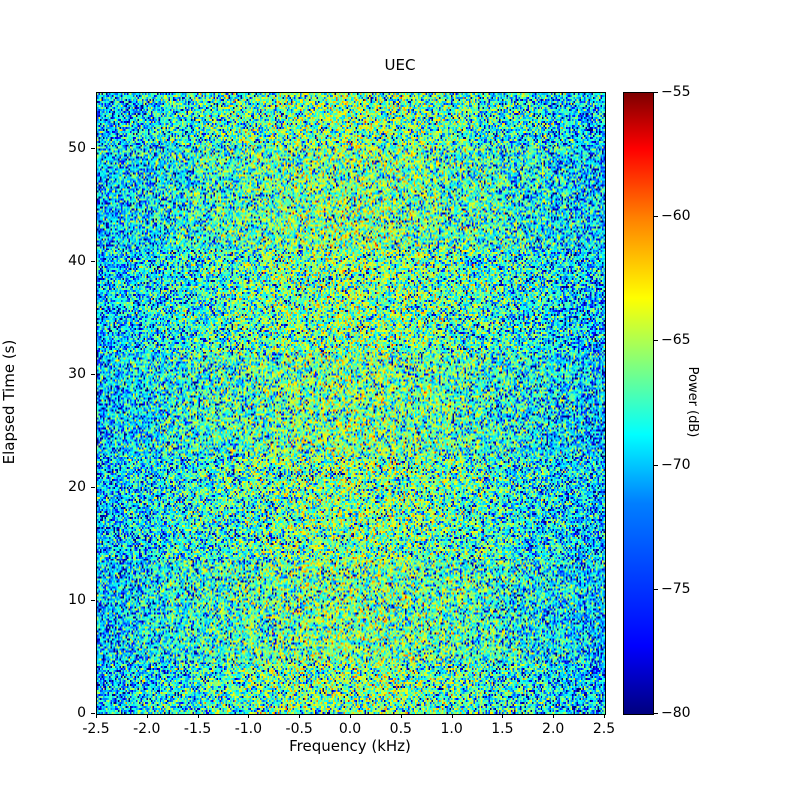  What do you see at coordinates (77, 487) in the screenshot?
I see `y-tick-label: 20` at bounding box center [77, 487].